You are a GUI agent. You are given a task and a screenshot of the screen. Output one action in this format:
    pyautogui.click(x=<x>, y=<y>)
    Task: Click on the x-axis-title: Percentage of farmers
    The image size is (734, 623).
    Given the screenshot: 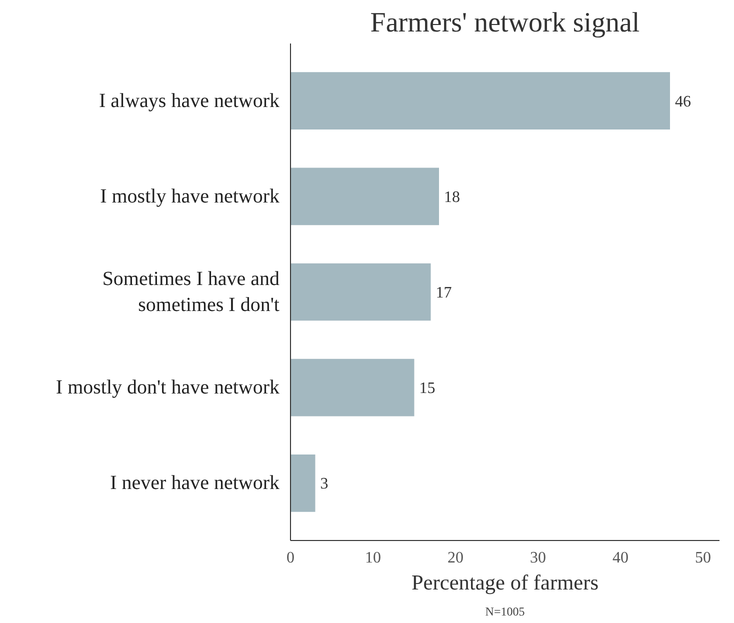 What is the action you would take?
    pyautogui.click(x=505, y=582)
    